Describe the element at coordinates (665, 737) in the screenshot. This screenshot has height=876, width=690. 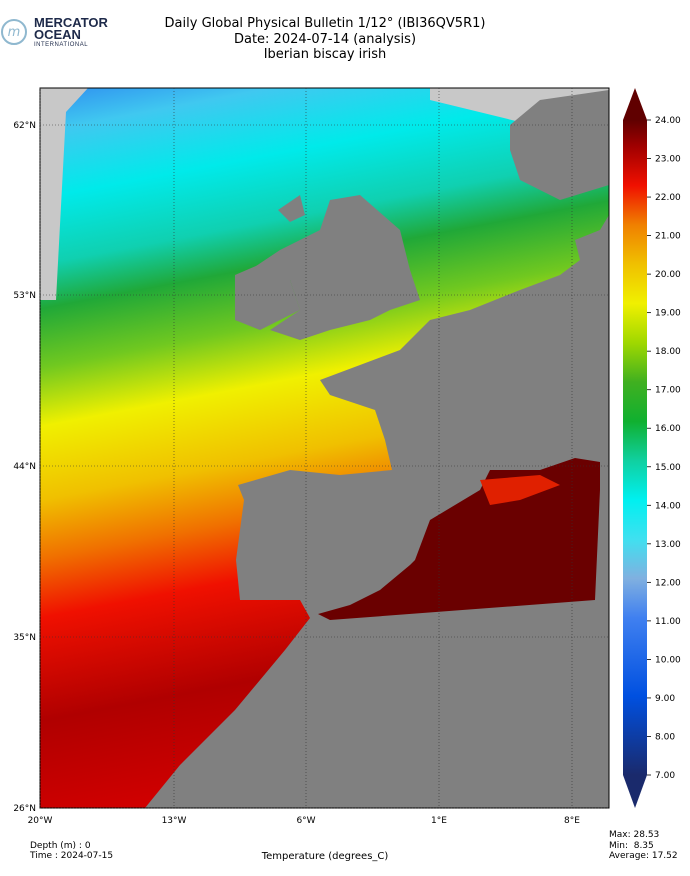
I see `colorbar-tick-label: 8.00` at that location.